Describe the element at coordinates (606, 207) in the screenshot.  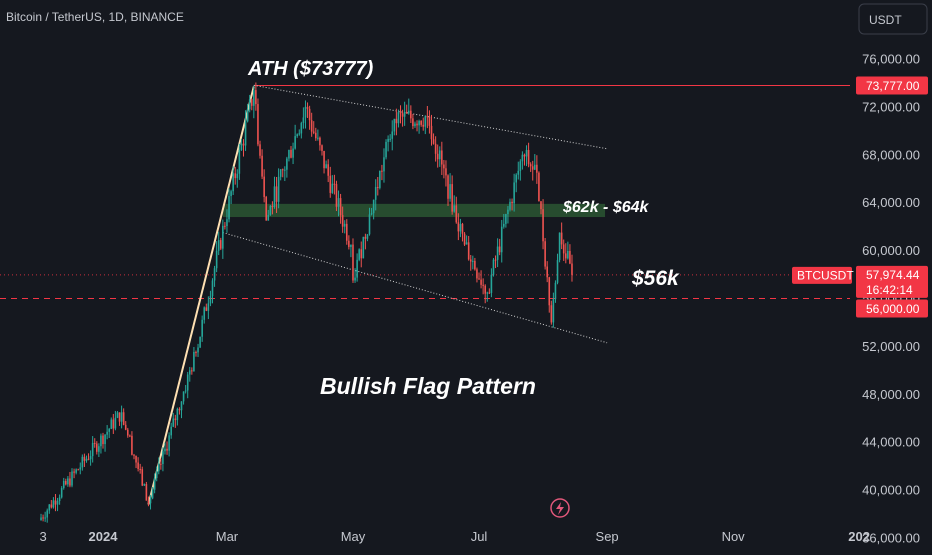
I see `zone-annotation: $62k - $64k` at that location.